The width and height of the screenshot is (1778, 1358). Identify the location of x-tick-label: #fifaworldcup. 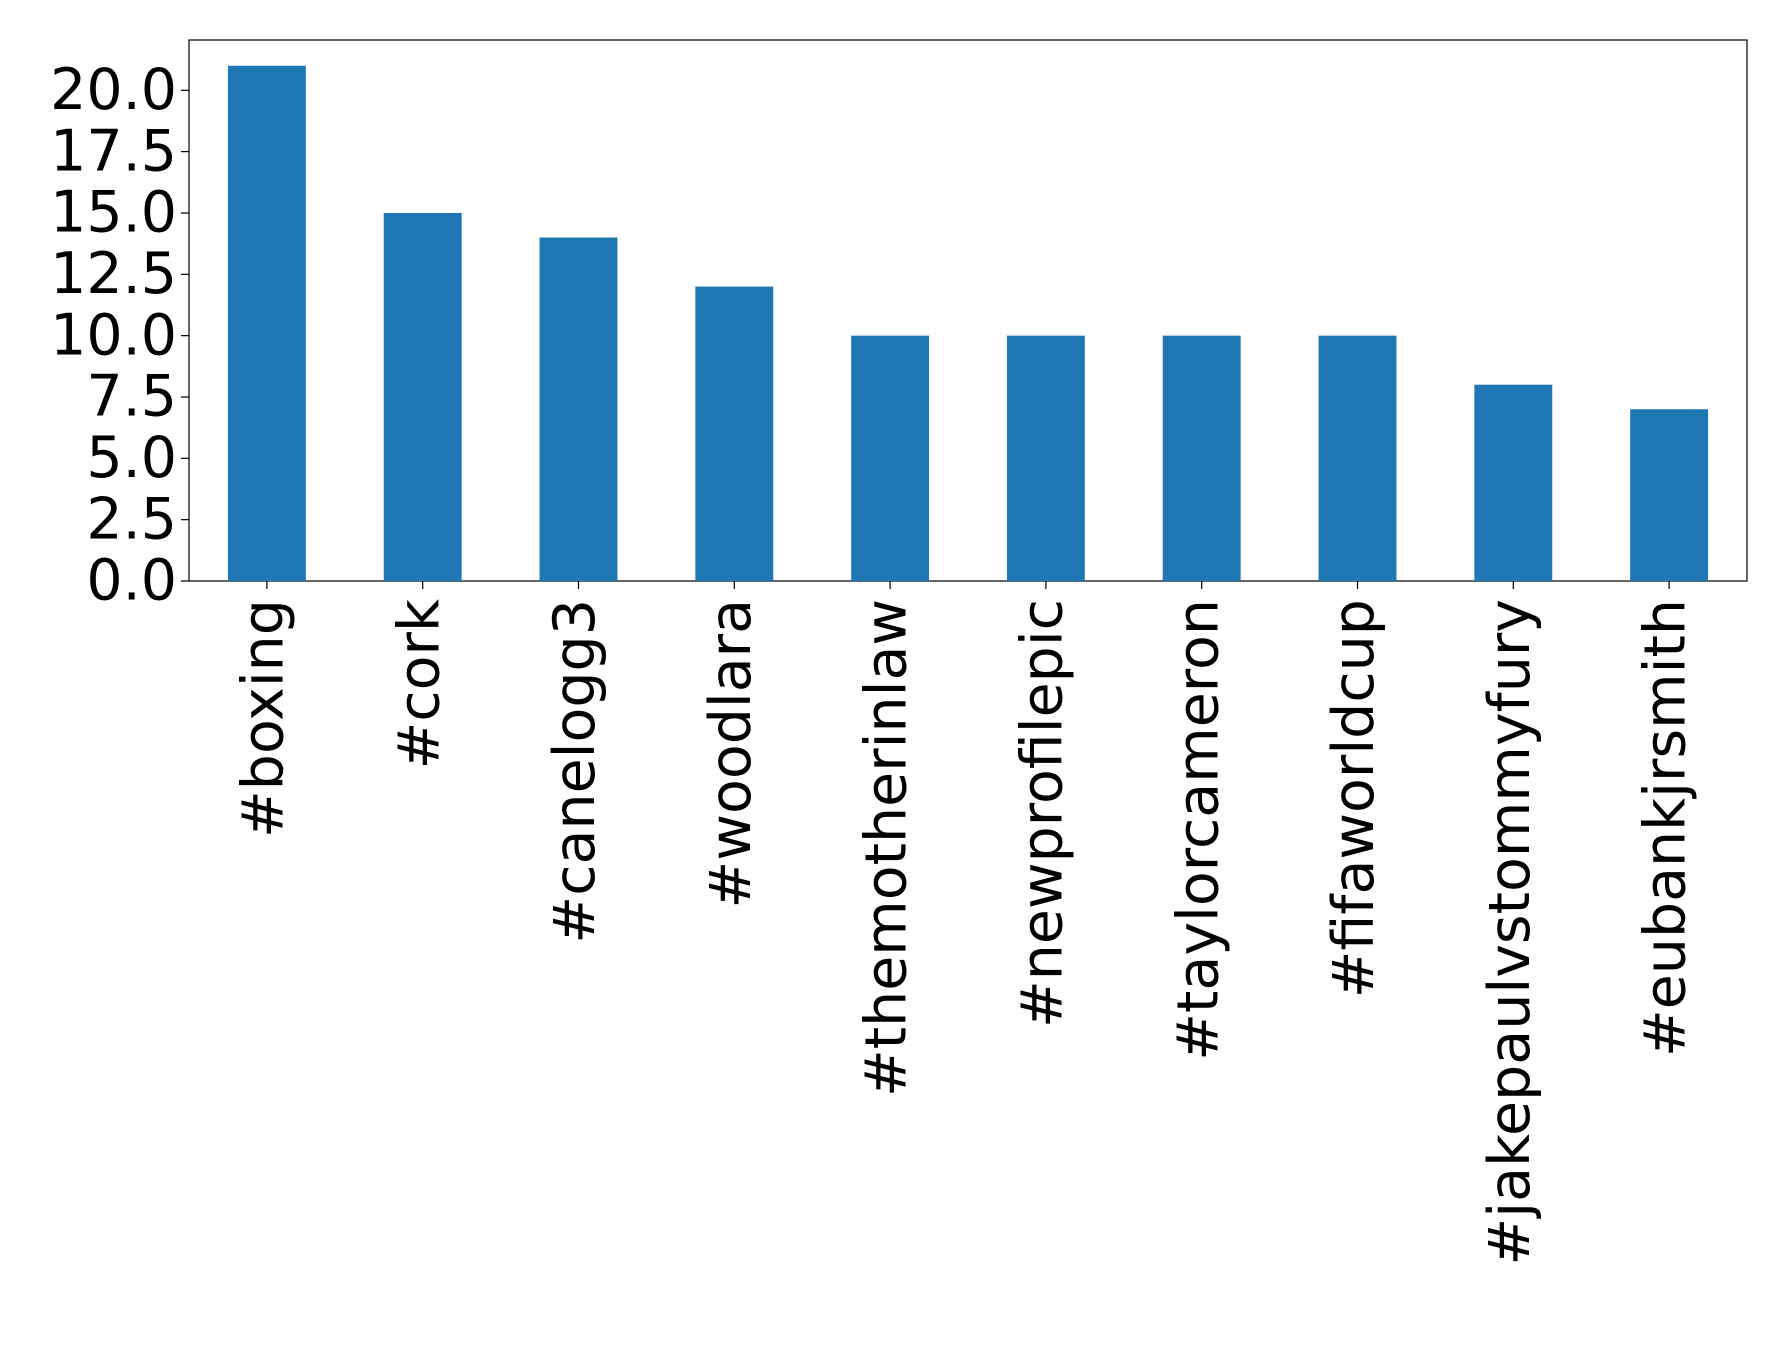
(1354, 798).